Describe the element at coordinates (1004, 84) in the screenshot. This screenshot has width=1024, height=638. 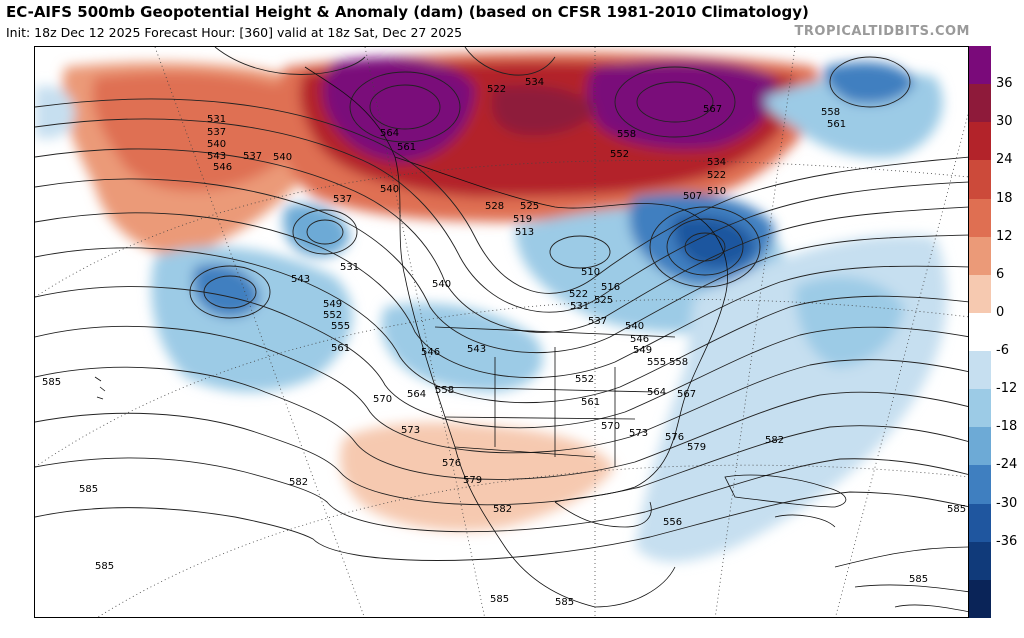
I see `colorbar-label: 36` at that location.